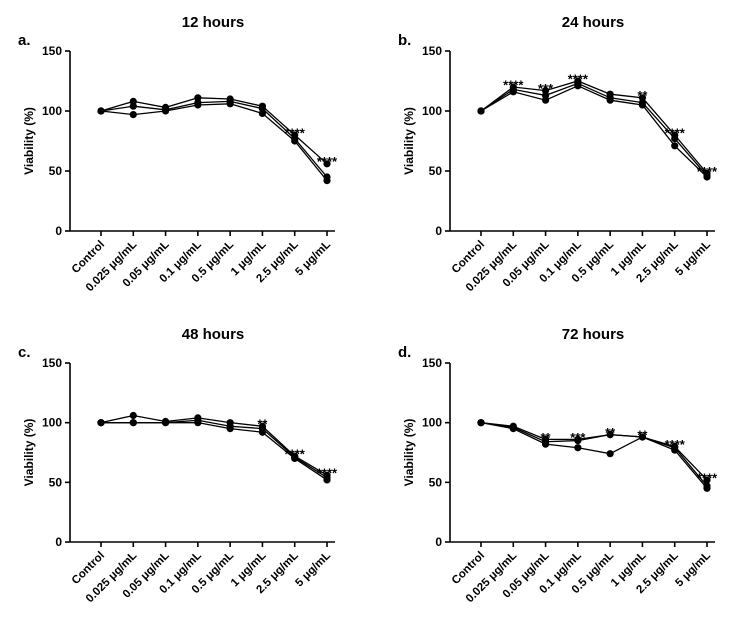  I want to click on chart-title: 72 hours, so click(593, 334).